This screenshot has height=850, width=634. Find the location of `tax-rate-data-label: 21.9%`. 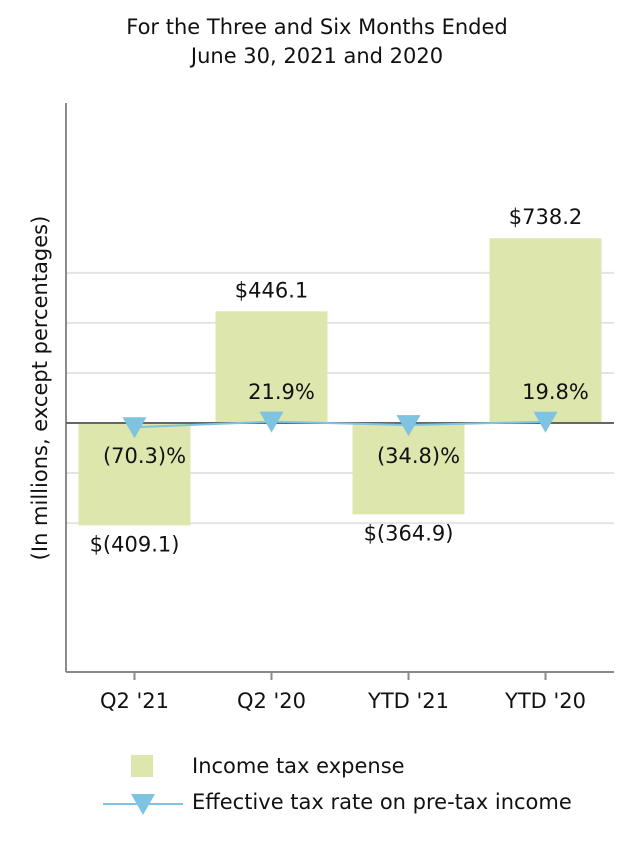

tax-rate-data-label: 21.9% is located at coordinates (281, 392).